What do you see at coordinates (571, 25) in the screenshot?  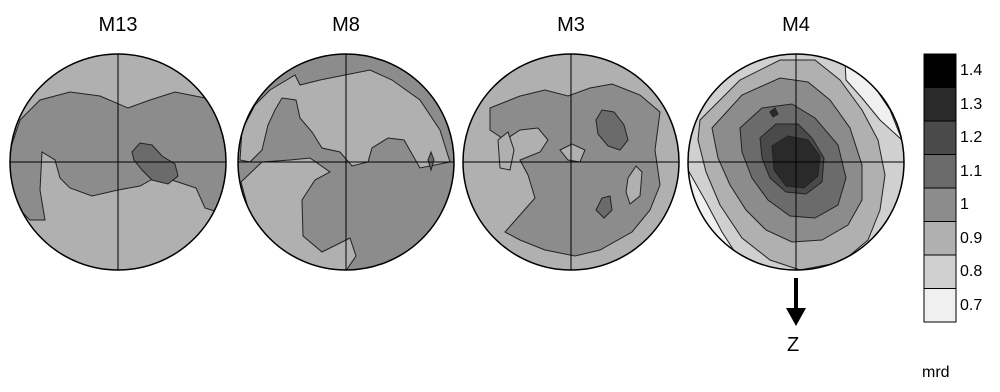 I see `plot-title-m3: M3` at bounding box center [571, 25].